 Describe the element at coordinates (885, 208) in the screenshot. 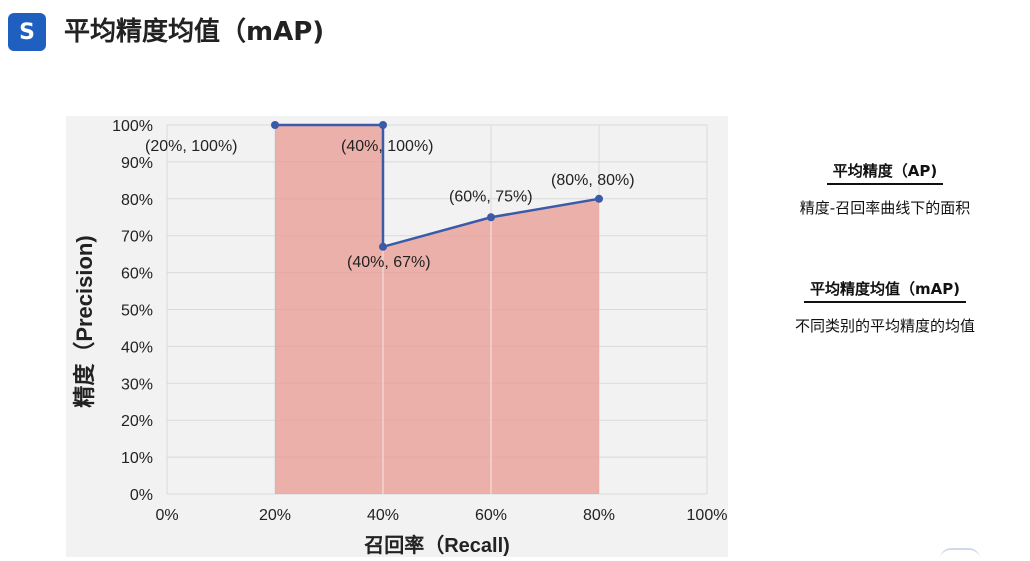

I see `ap-description: 精度-召回率曲线下的面积` at that location.